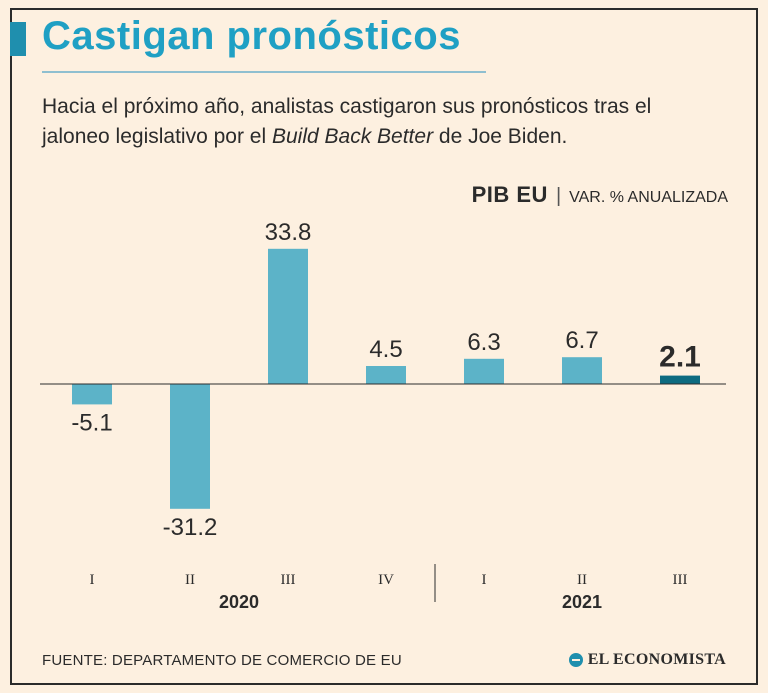 Image resolution: width=768 pixels, height=693 pixels. I want to click on year-label-2: 2021, so click(582, 602).